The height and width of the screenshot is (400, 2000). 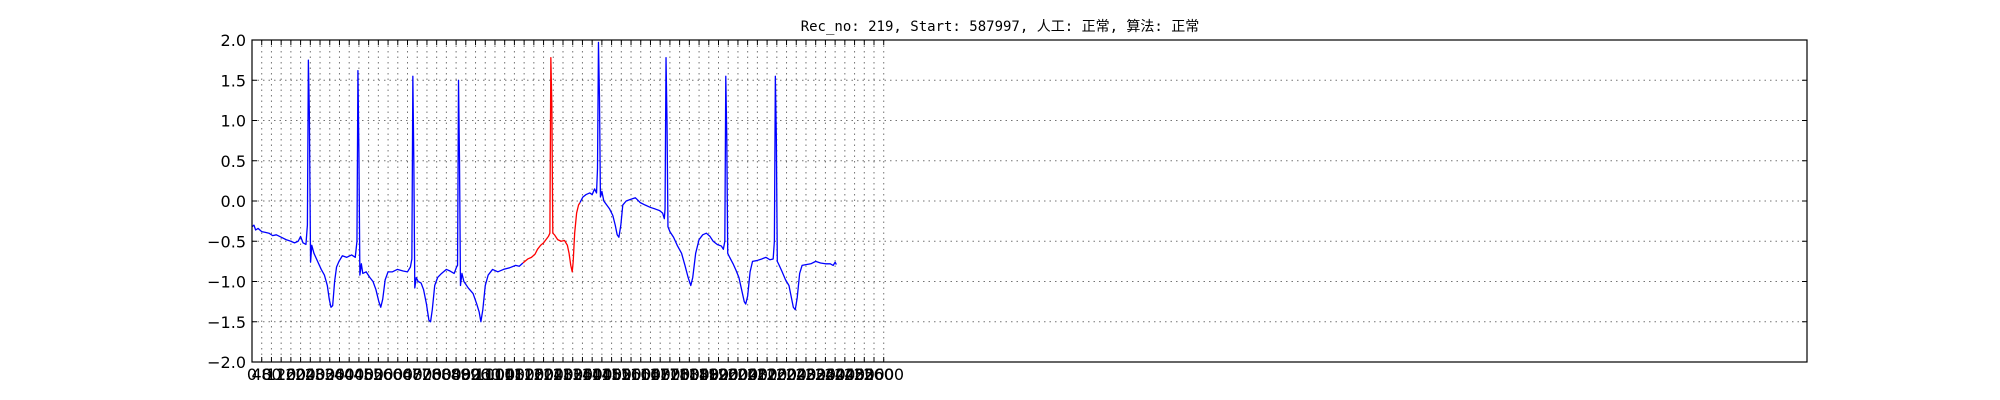 I want to click on x-tick-label: 960, so click(x=485, y=374).